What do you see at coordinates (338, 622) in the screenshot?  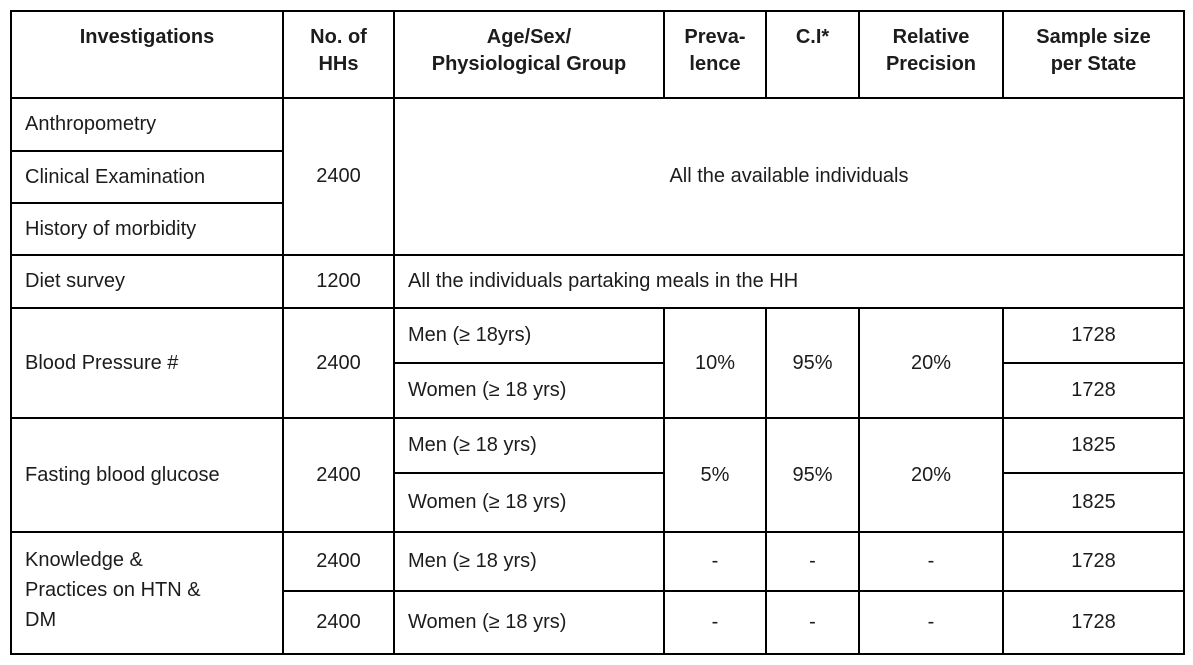 I see `cell-hhs-kp-women: 2400` at bounding box center [338, 622].